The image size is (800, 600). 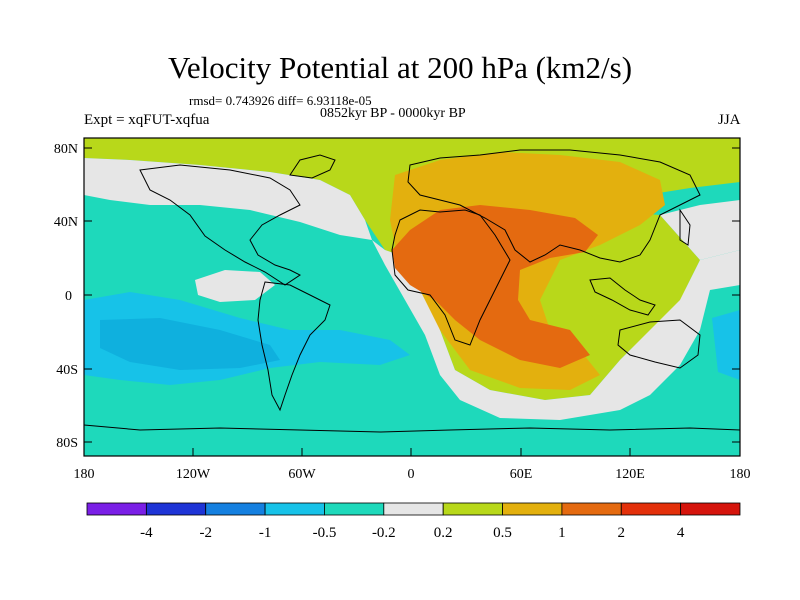 I want to click on colorbar-label: -2, so click(x=205, y=533).